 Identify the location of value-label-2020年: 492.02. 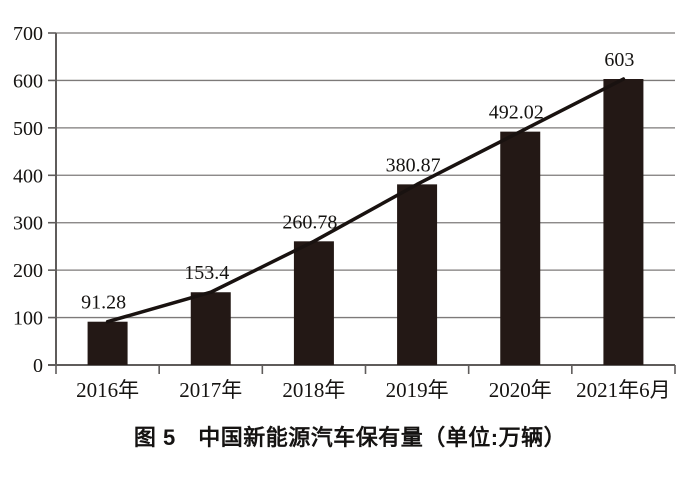
(516, 113).